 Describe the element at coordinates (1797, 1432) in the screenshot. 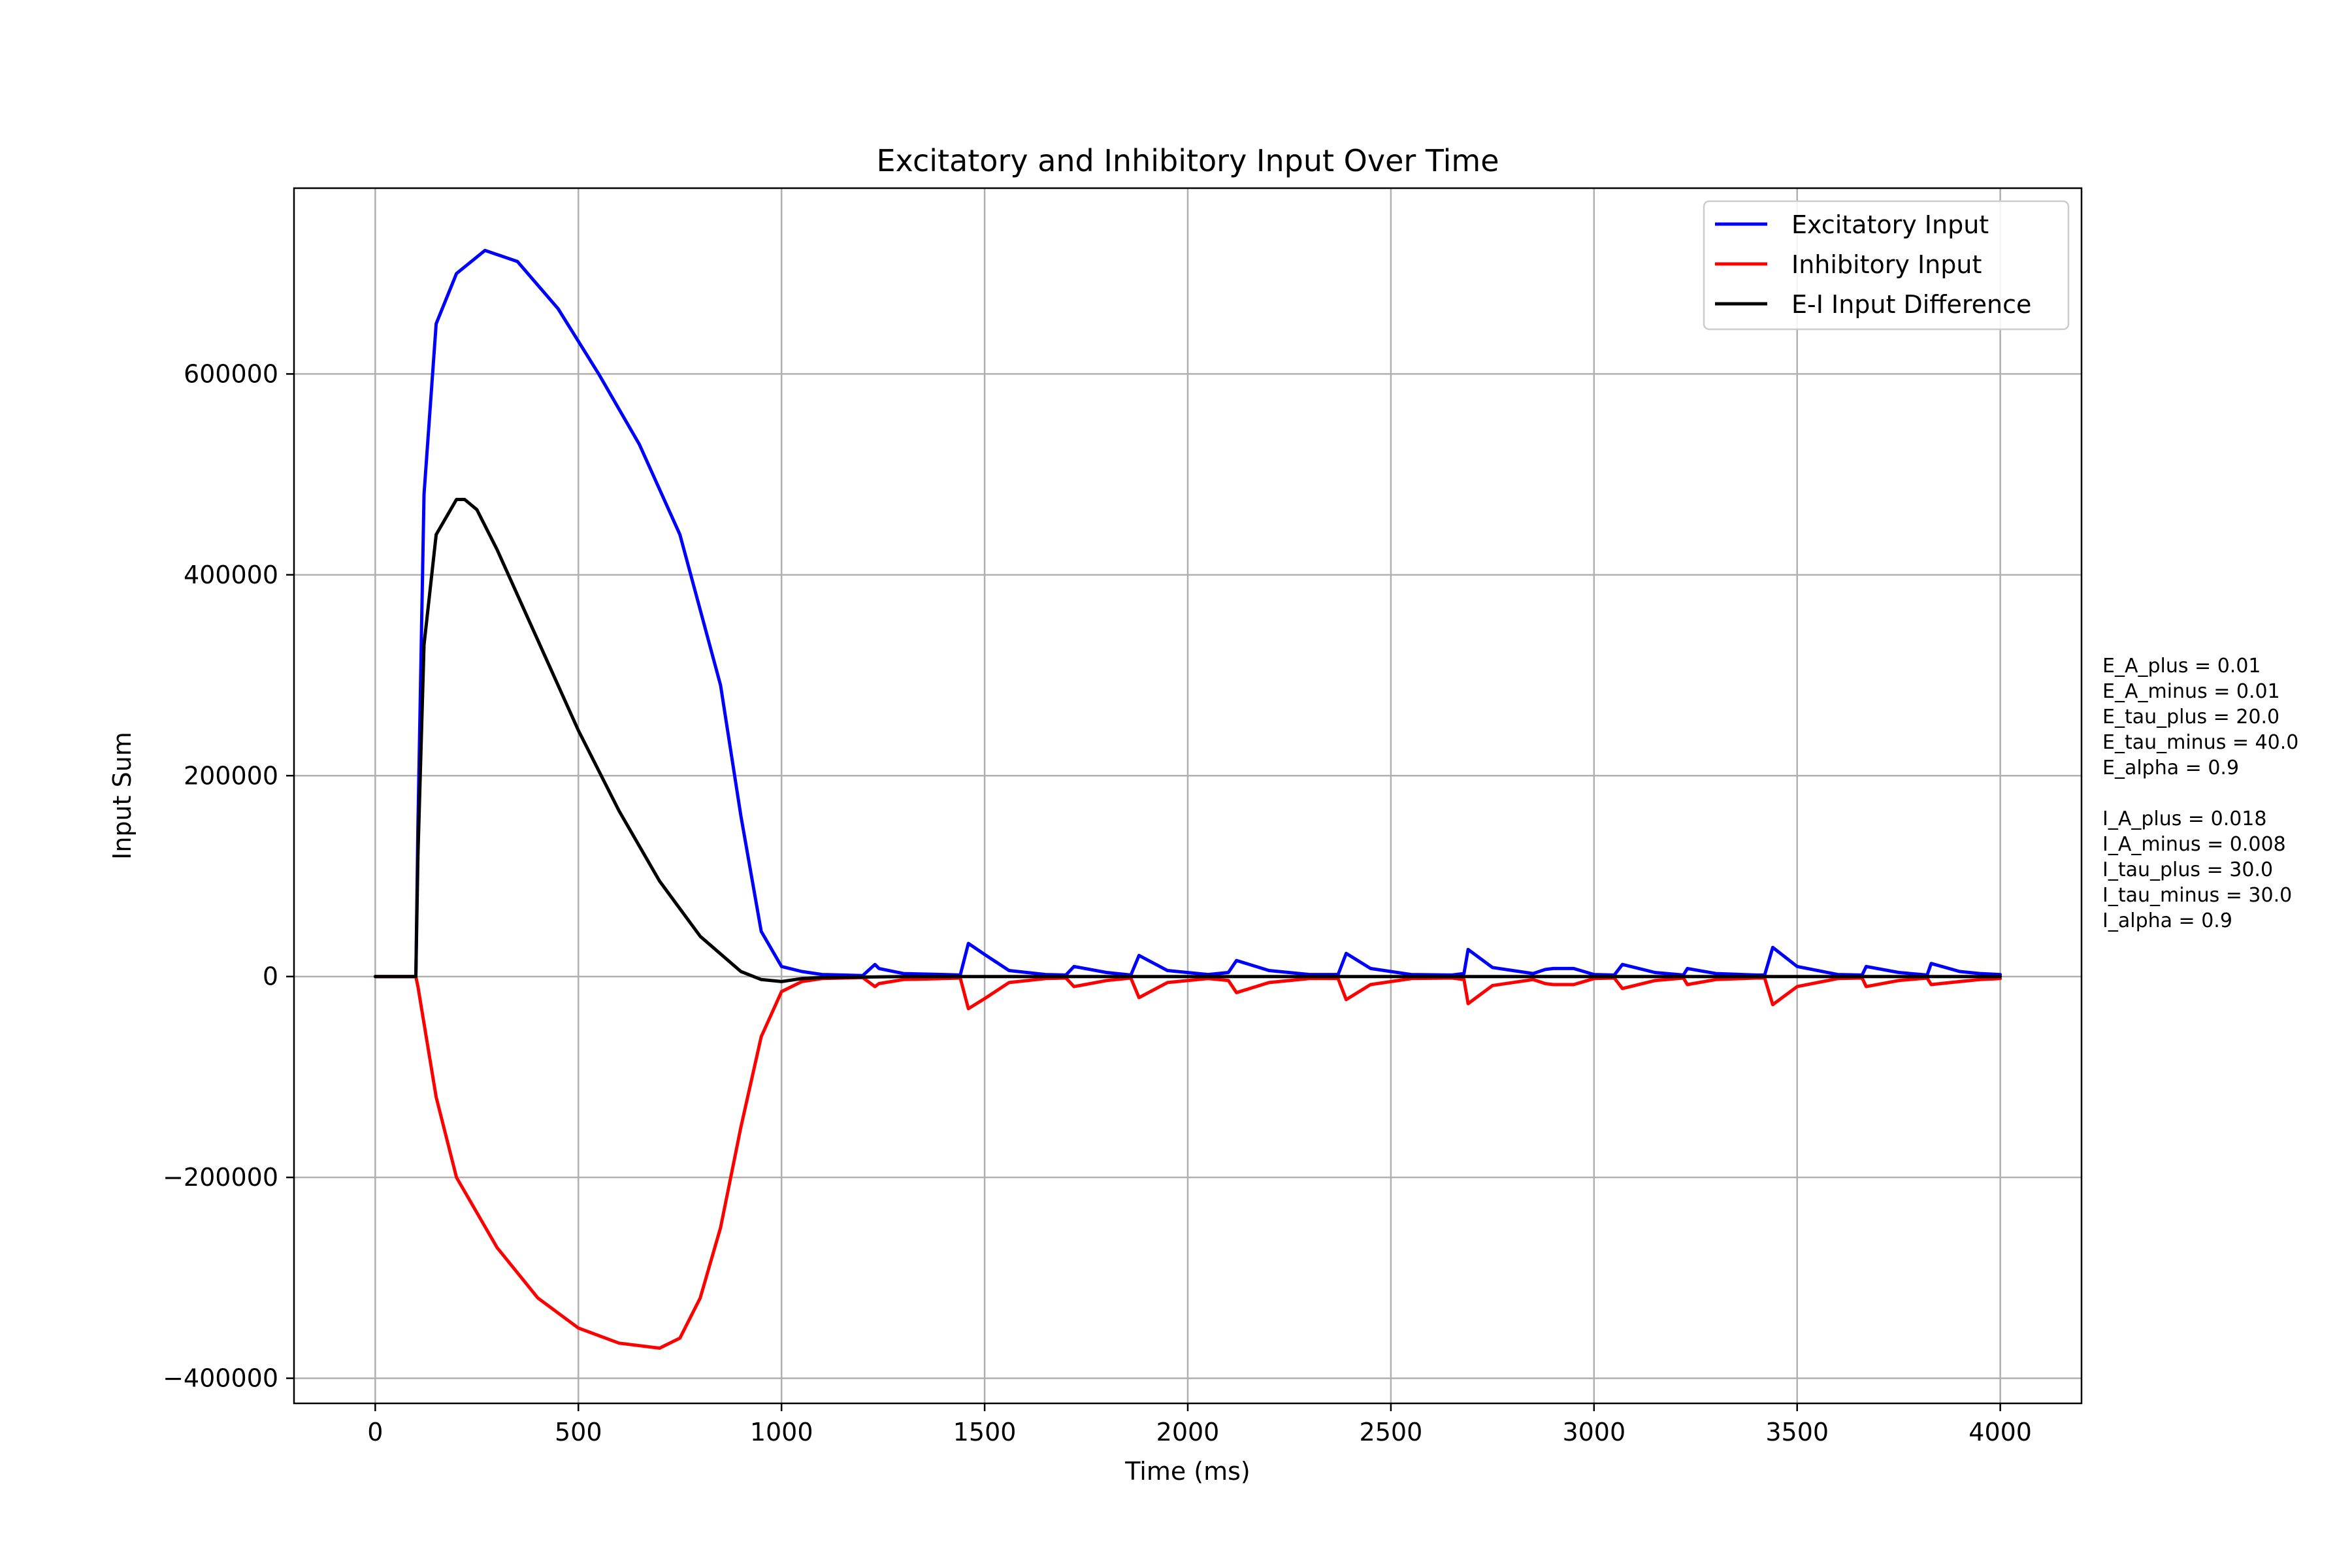

I see `x-tick-label: 3500` at that location.